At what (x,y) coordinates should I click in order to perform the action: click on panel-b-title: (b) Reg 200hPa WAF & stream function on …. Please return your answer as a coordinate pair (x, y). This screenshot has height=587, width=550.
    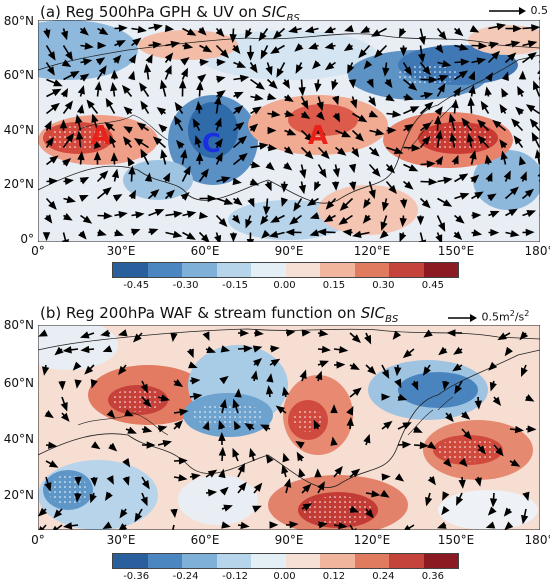
    Looking at the image, I should click on (219, 314).